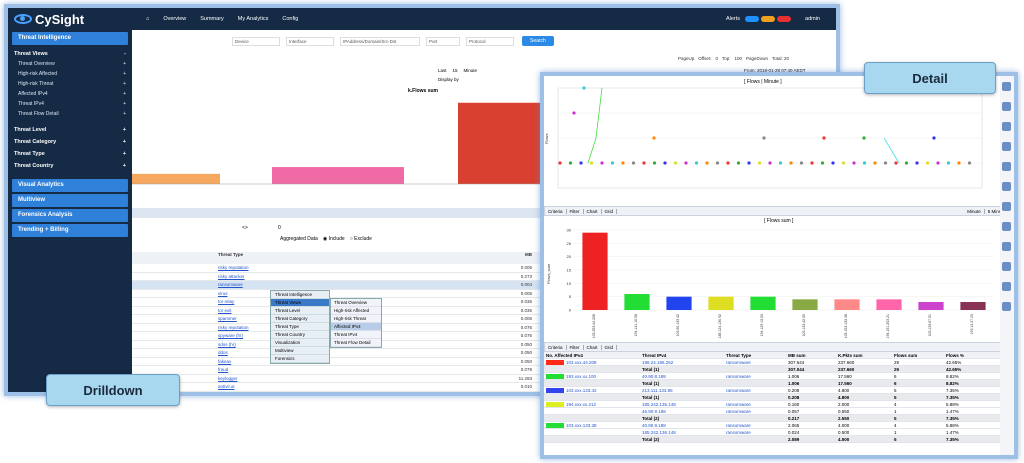 Image resolution: width=1024 pixels, height=463 pixels. Describe the element at coordinates (651, 397) in the screenshot. I see `cell: Total (1)` at that location.